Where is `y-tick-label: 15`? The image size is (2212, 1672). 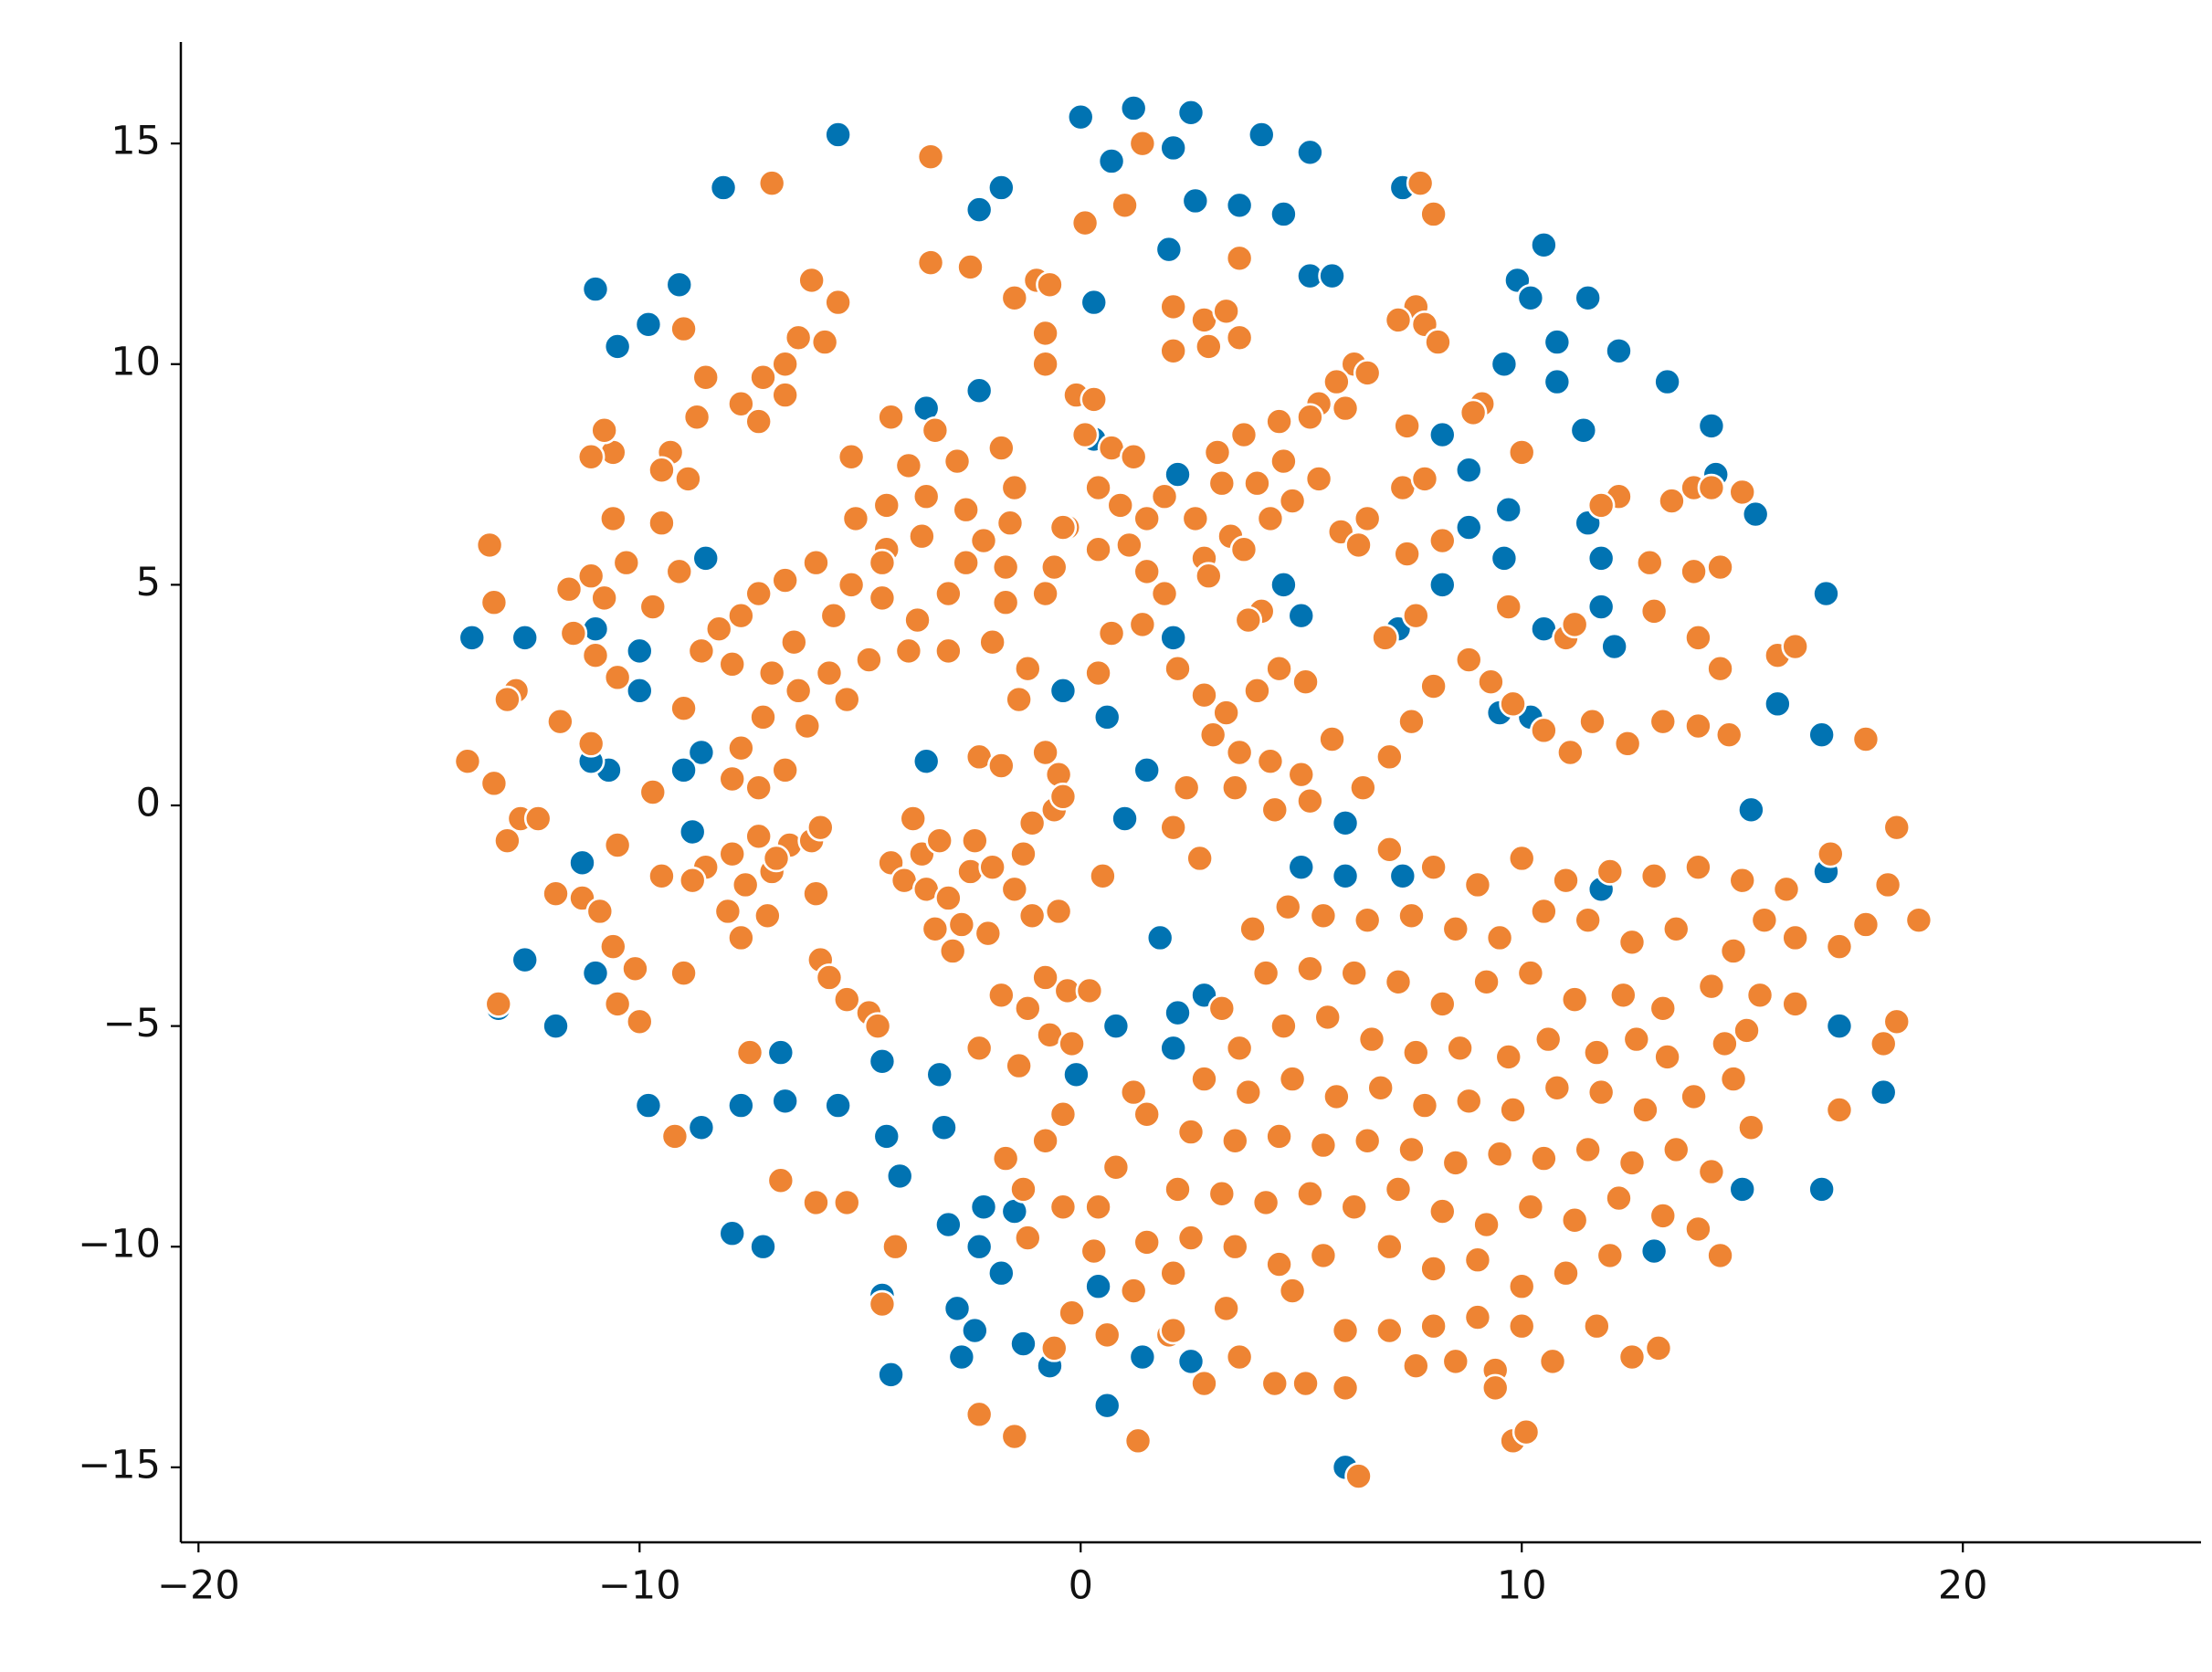 y-tick-label: 15 is located at coordinates (136, 141).